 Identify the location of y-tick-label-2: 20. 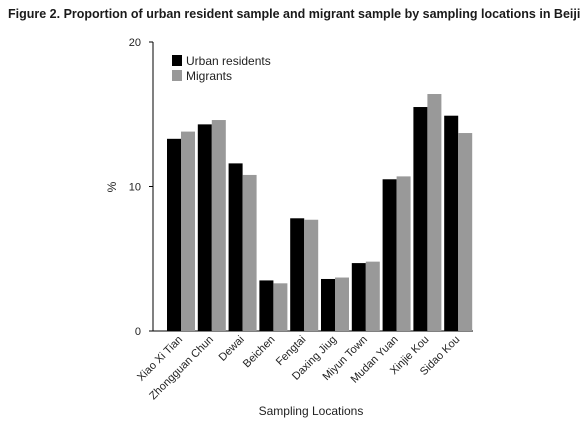
(135, 43).